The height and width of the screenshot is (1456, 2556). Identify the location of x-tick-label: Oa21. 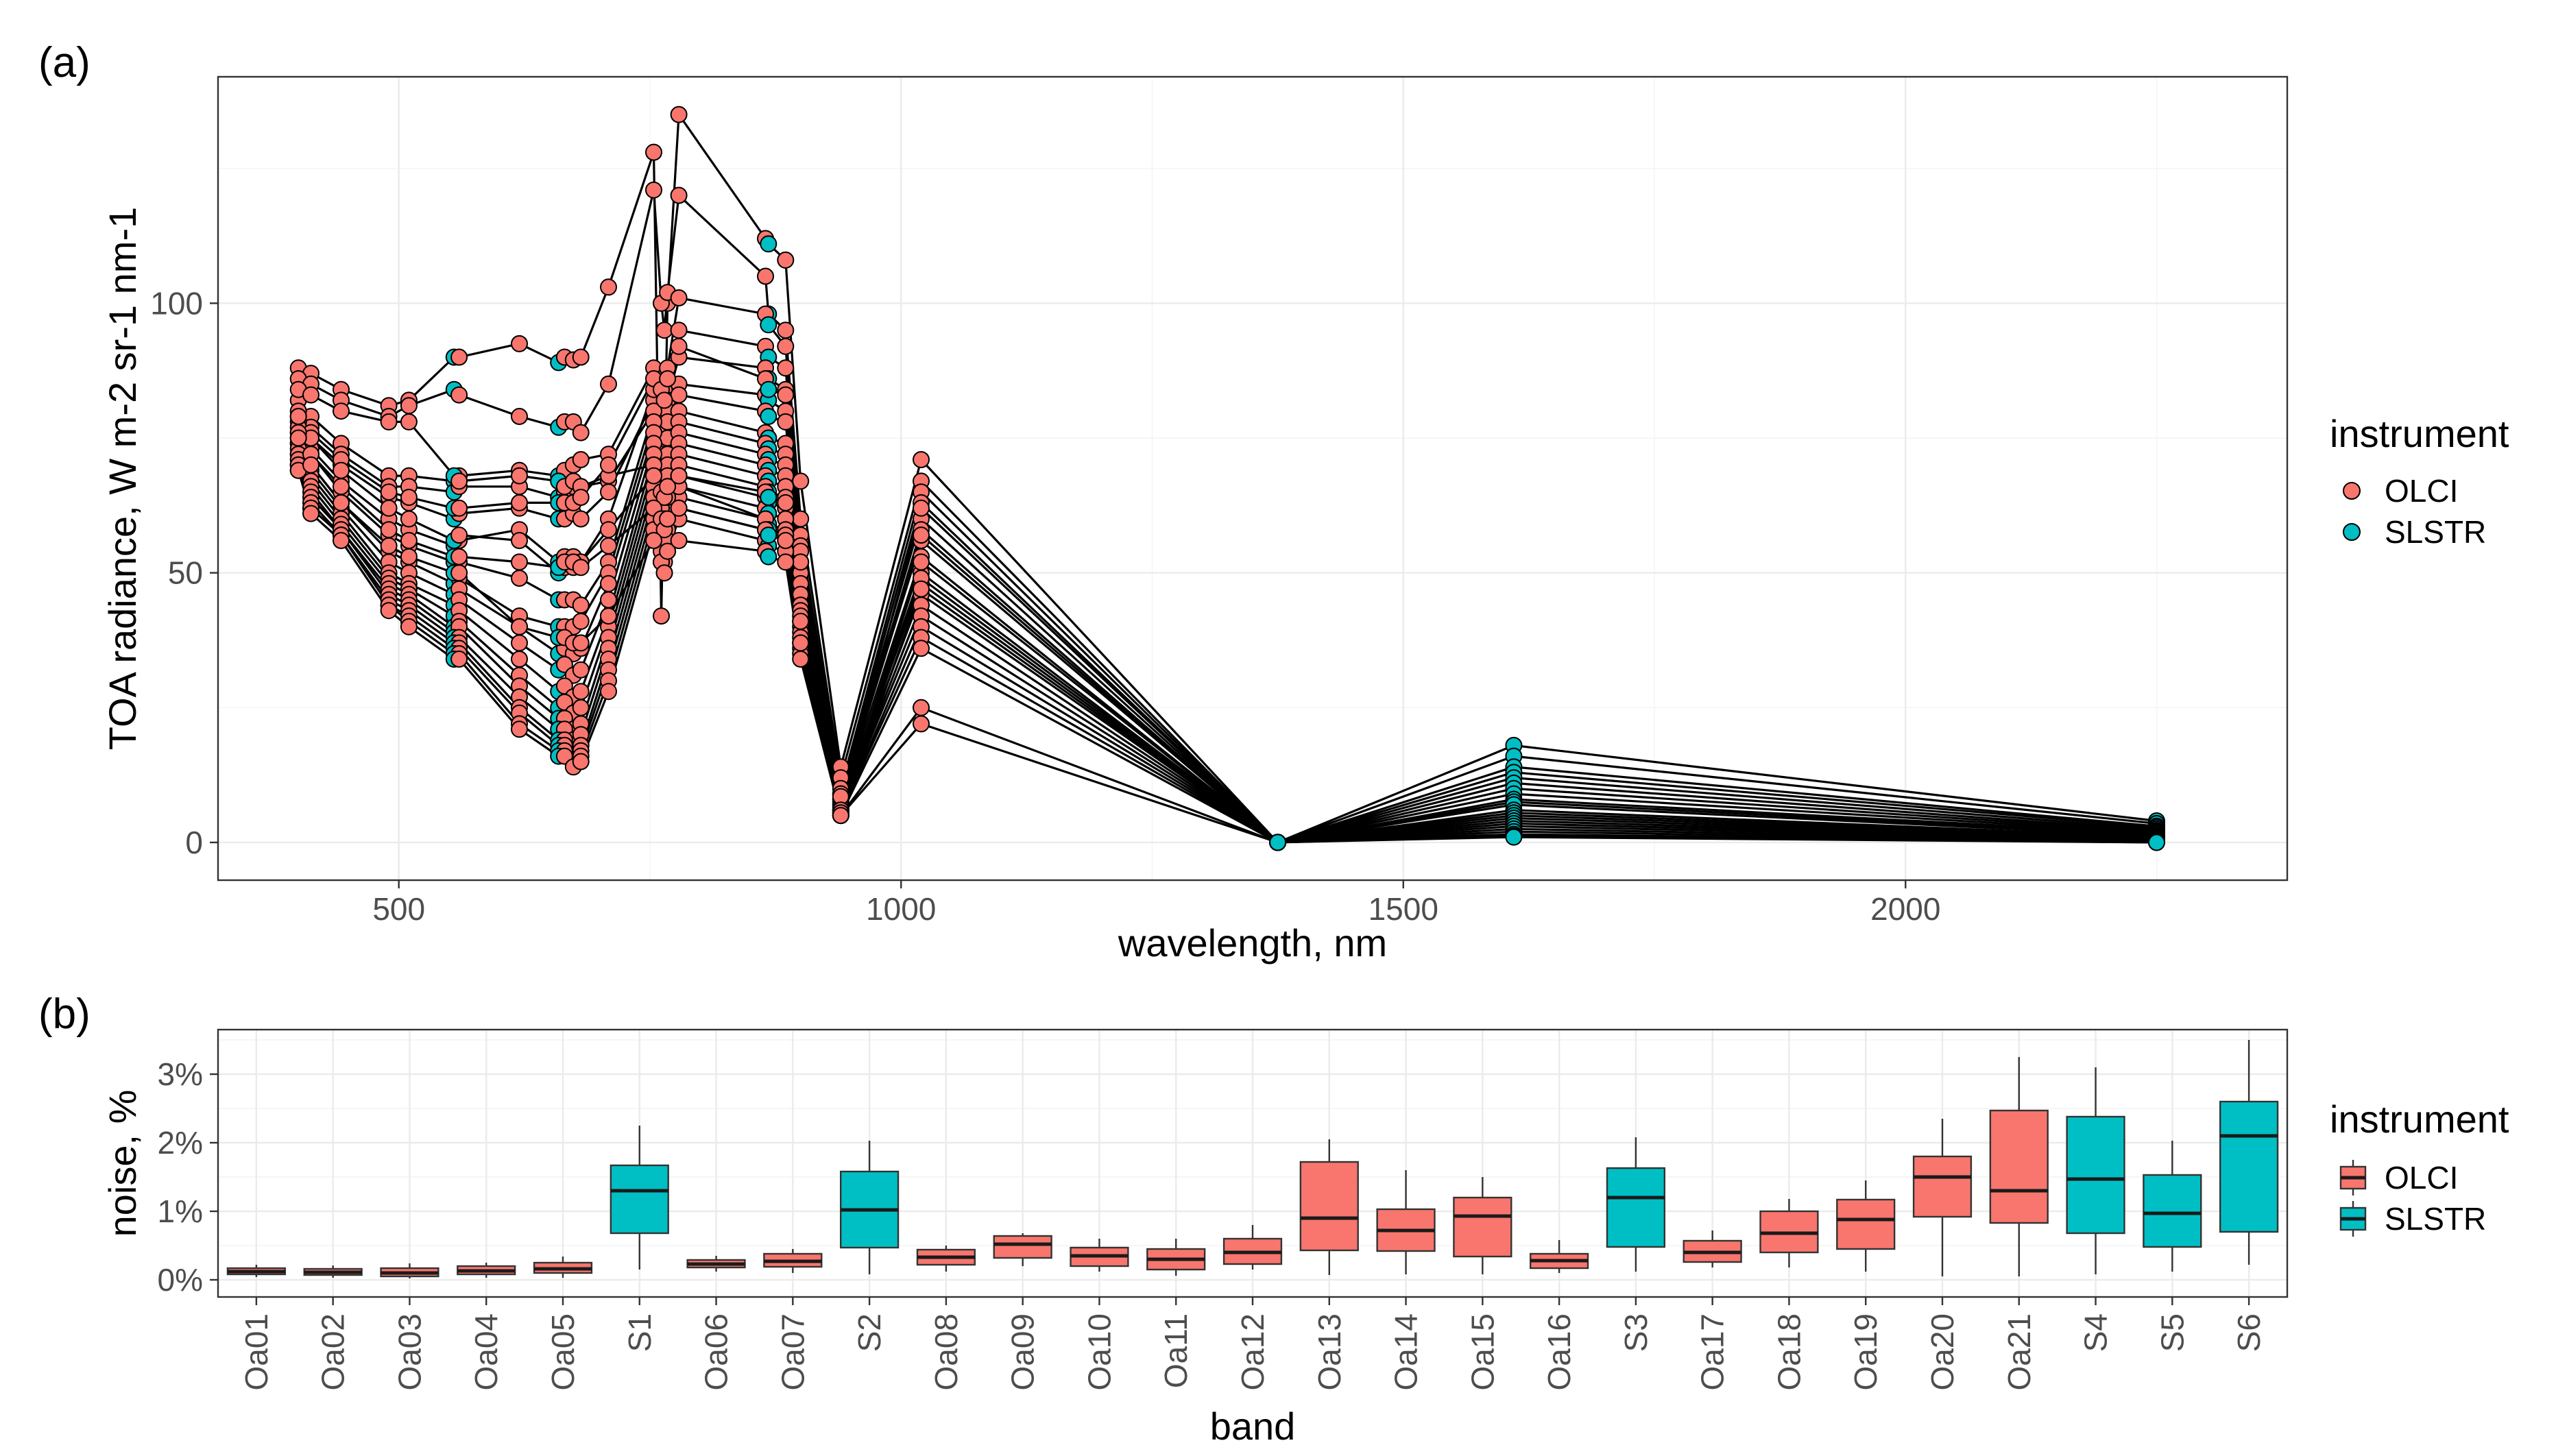
(2019, 1352).